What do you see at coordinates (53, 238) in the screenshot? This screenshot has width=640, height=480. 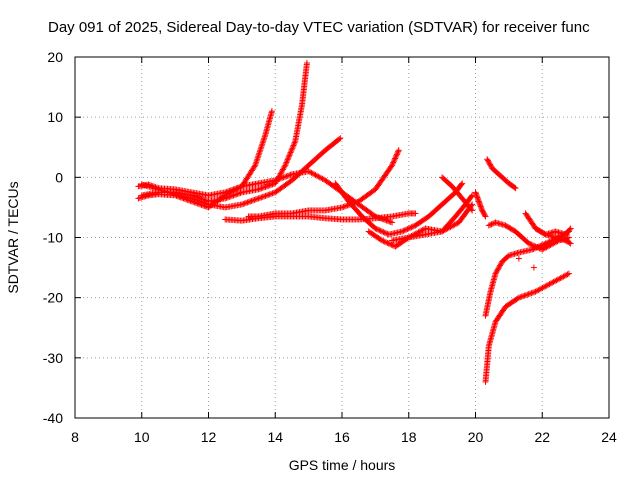 I see `y-tick-label: -10` at bounding box center [53, 238].